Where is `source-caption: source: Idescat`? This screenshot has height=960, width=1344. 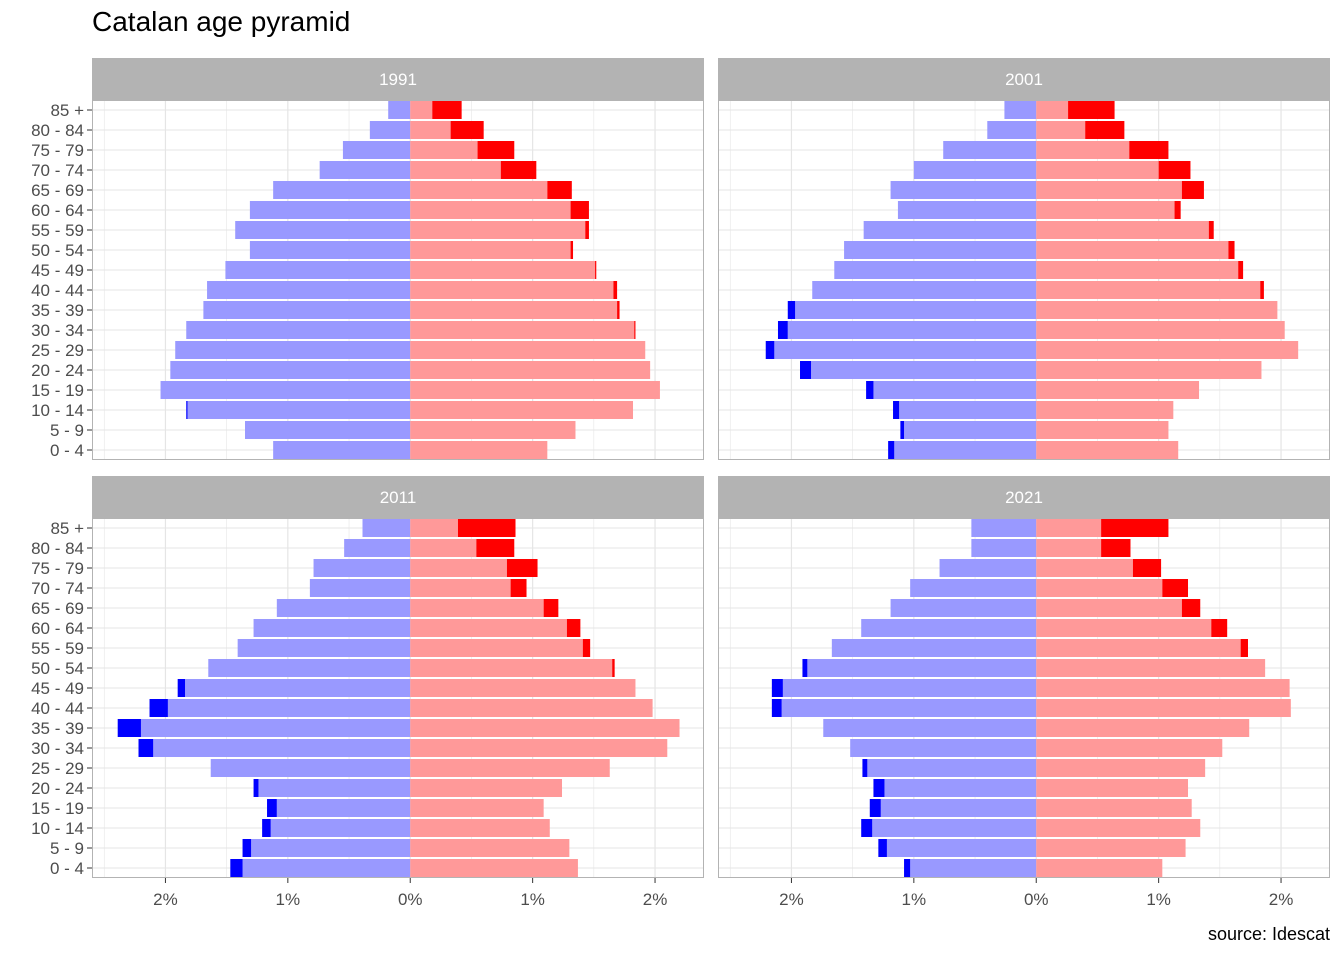
source-caption: source: Idescat is located at coordinates (1268, 934).